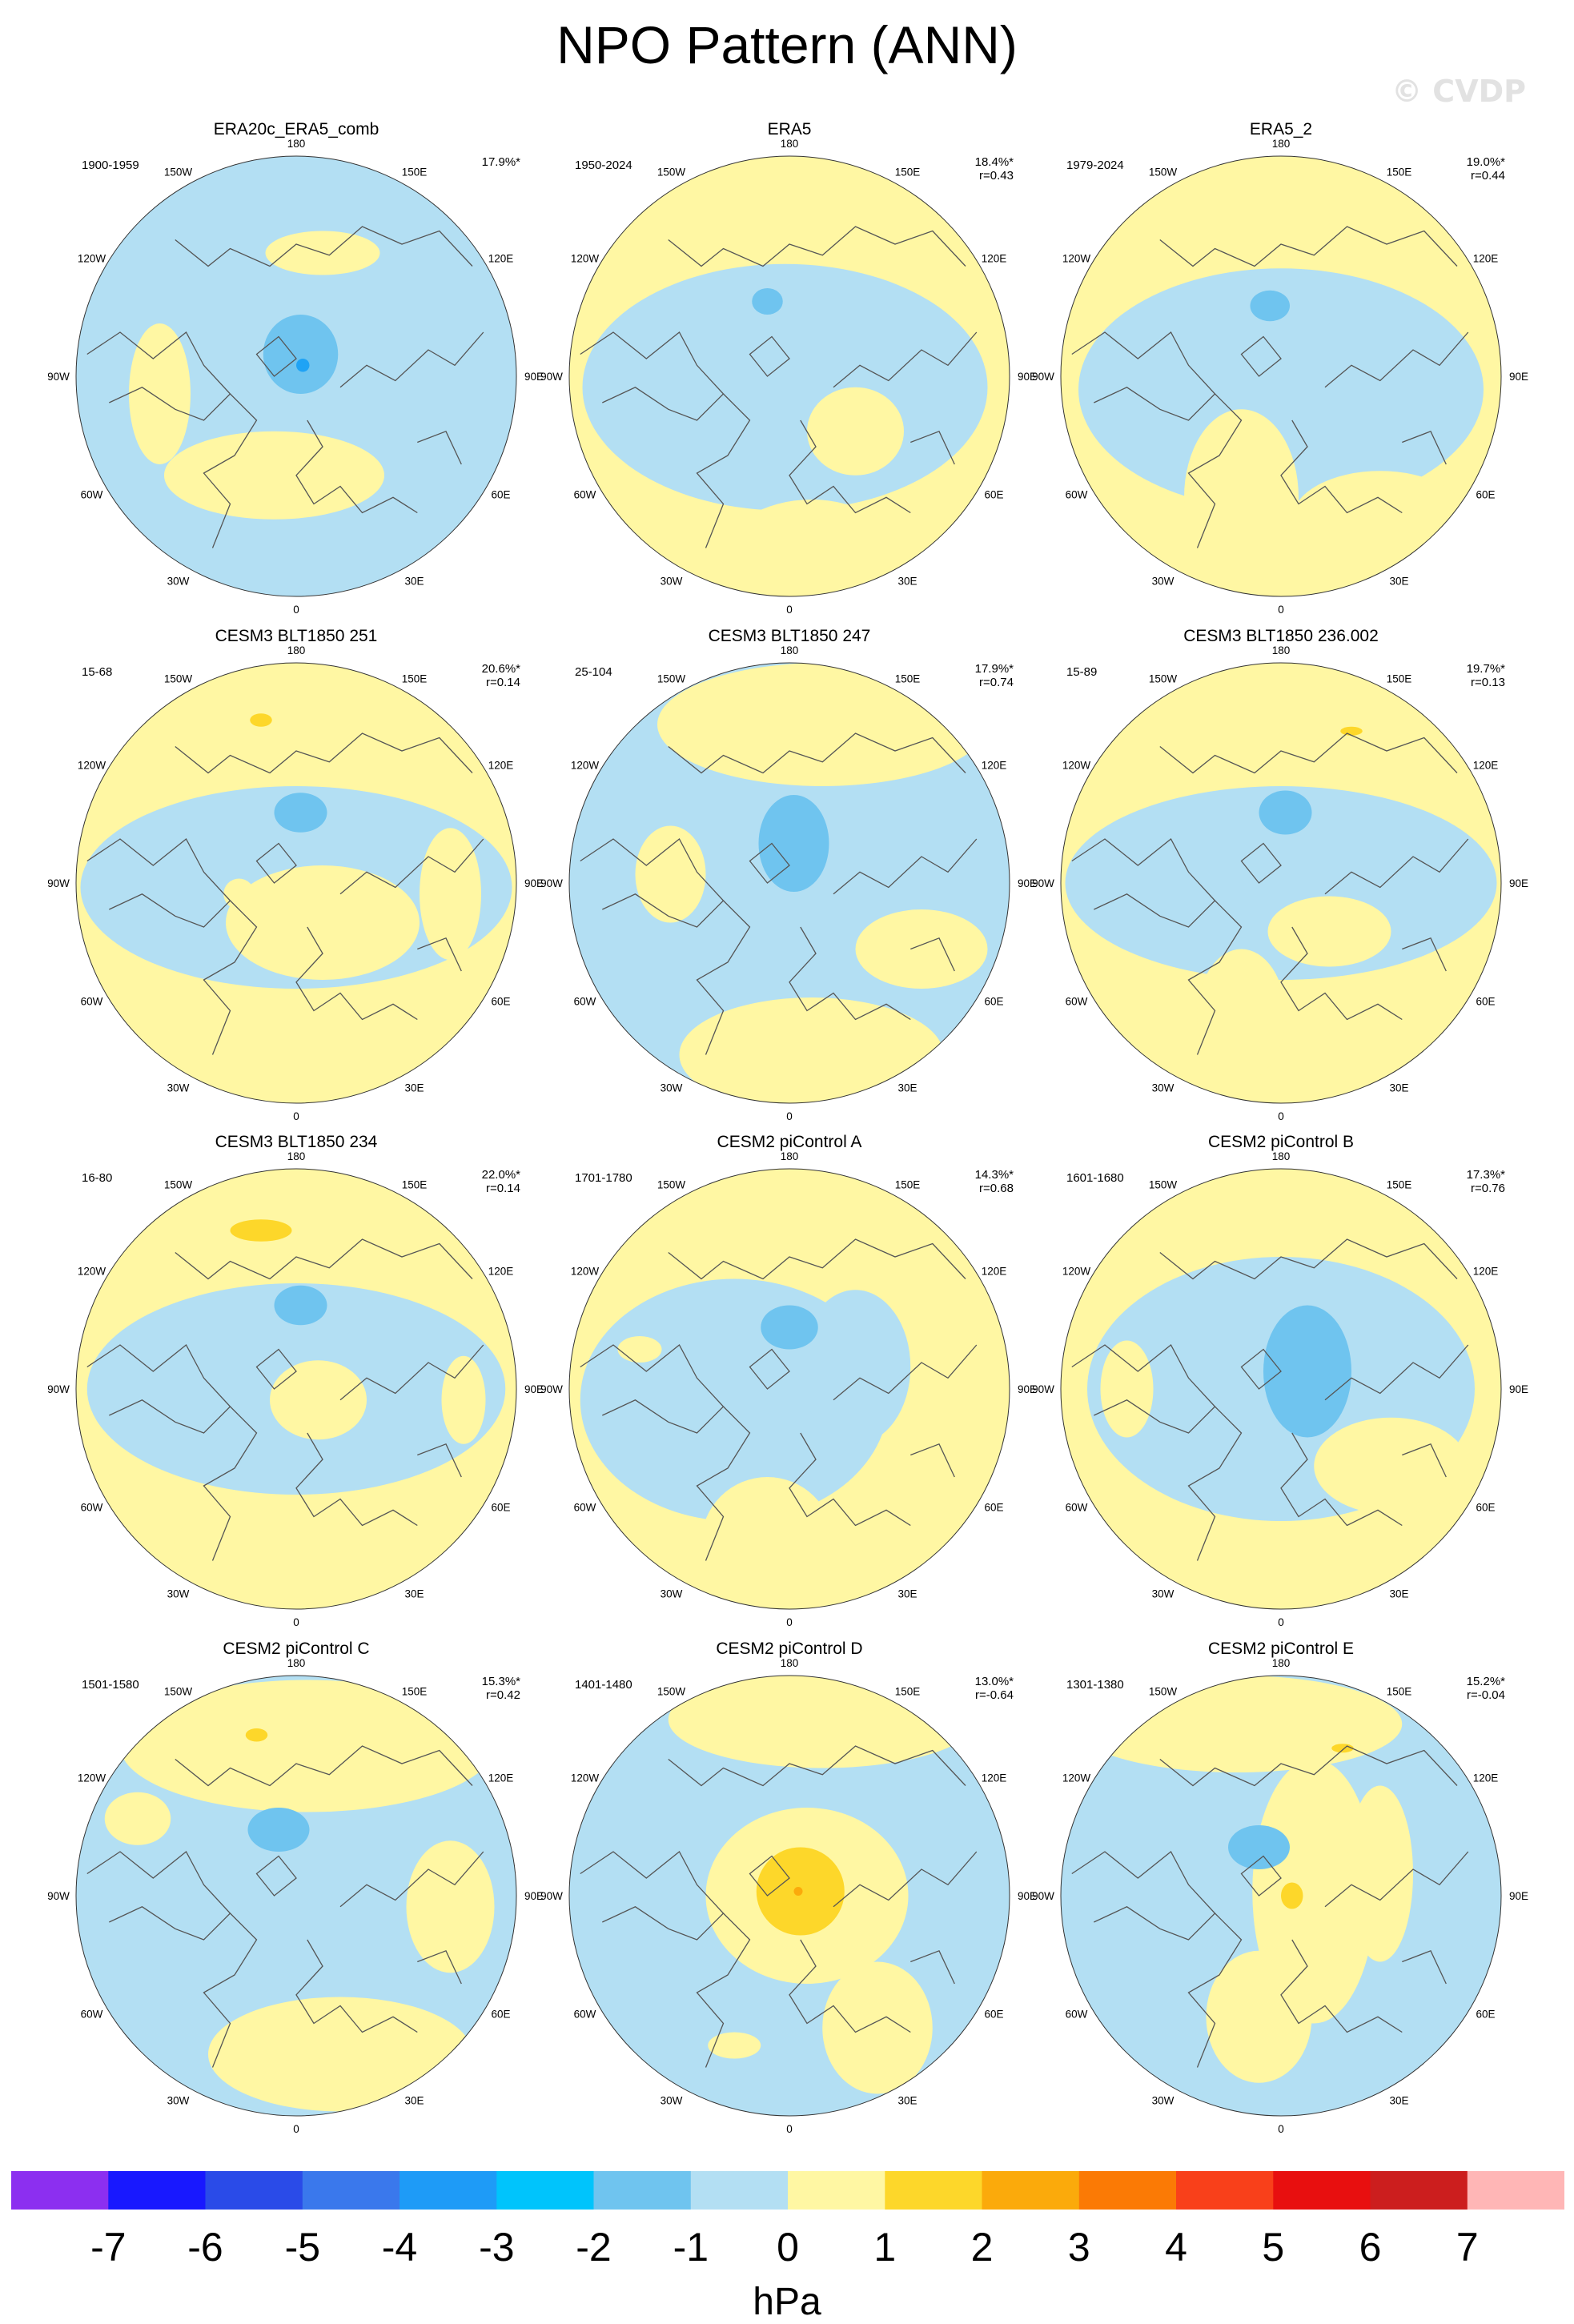 The height and width of the screenshot is (2324, 1574). I want to click on panel-period: 1979-2024, so click(1095, 165).